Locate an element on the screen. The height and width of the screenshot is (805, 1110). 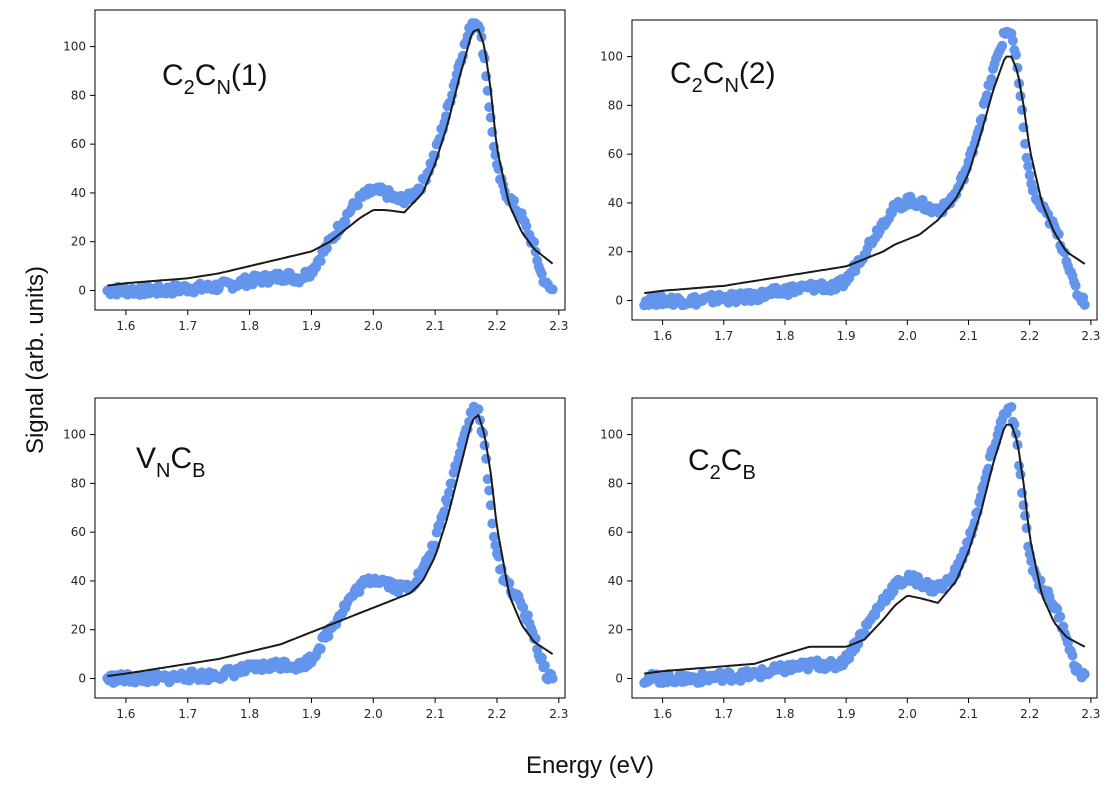
panel-label: VNCB is located at coordinates (170, 462).